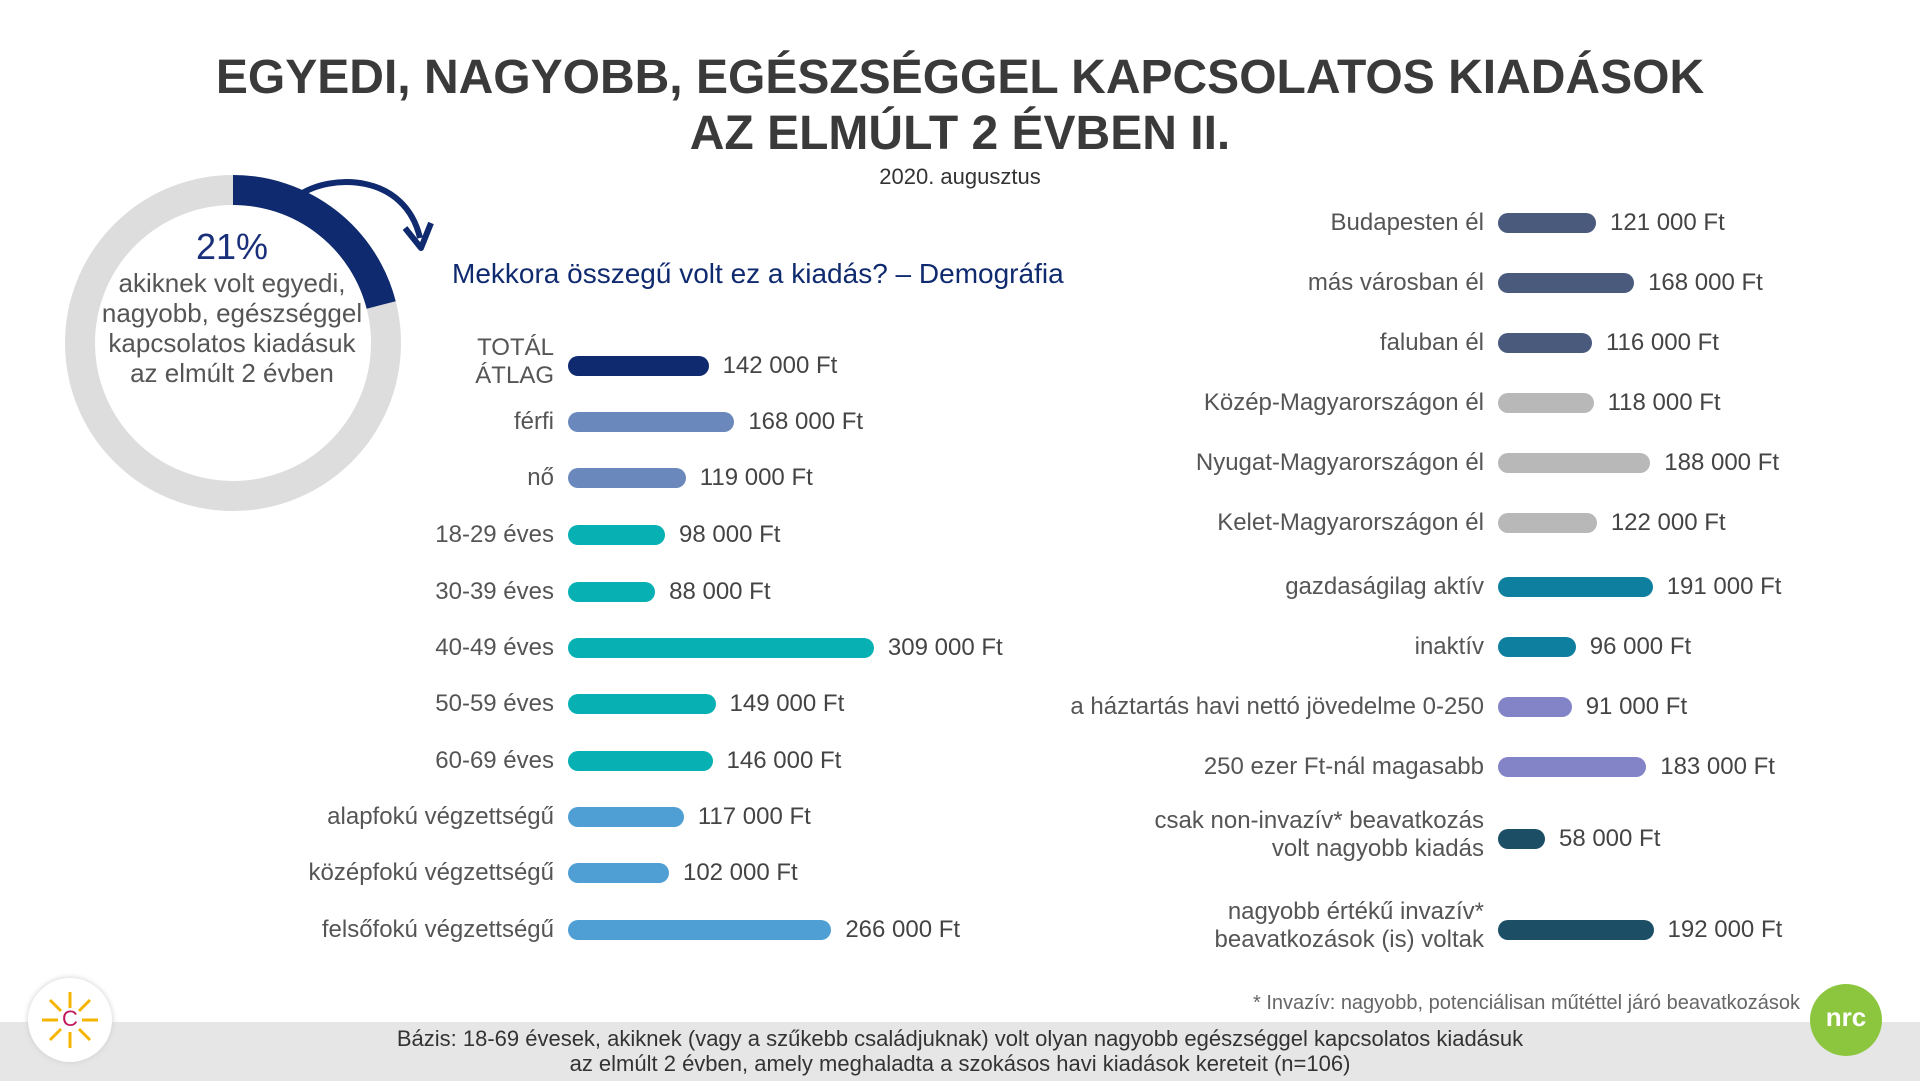  Describe the element at coordinates (903, 929) in the screenshot. I see `value-label: 266 000 Ft` at that location.